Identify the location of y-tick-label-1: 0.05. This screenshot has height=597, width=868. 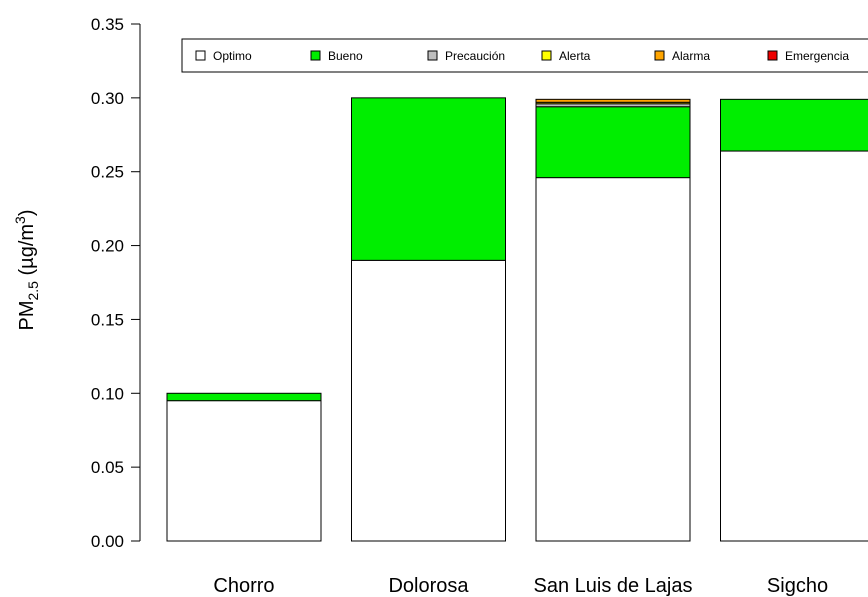
(107, 467).